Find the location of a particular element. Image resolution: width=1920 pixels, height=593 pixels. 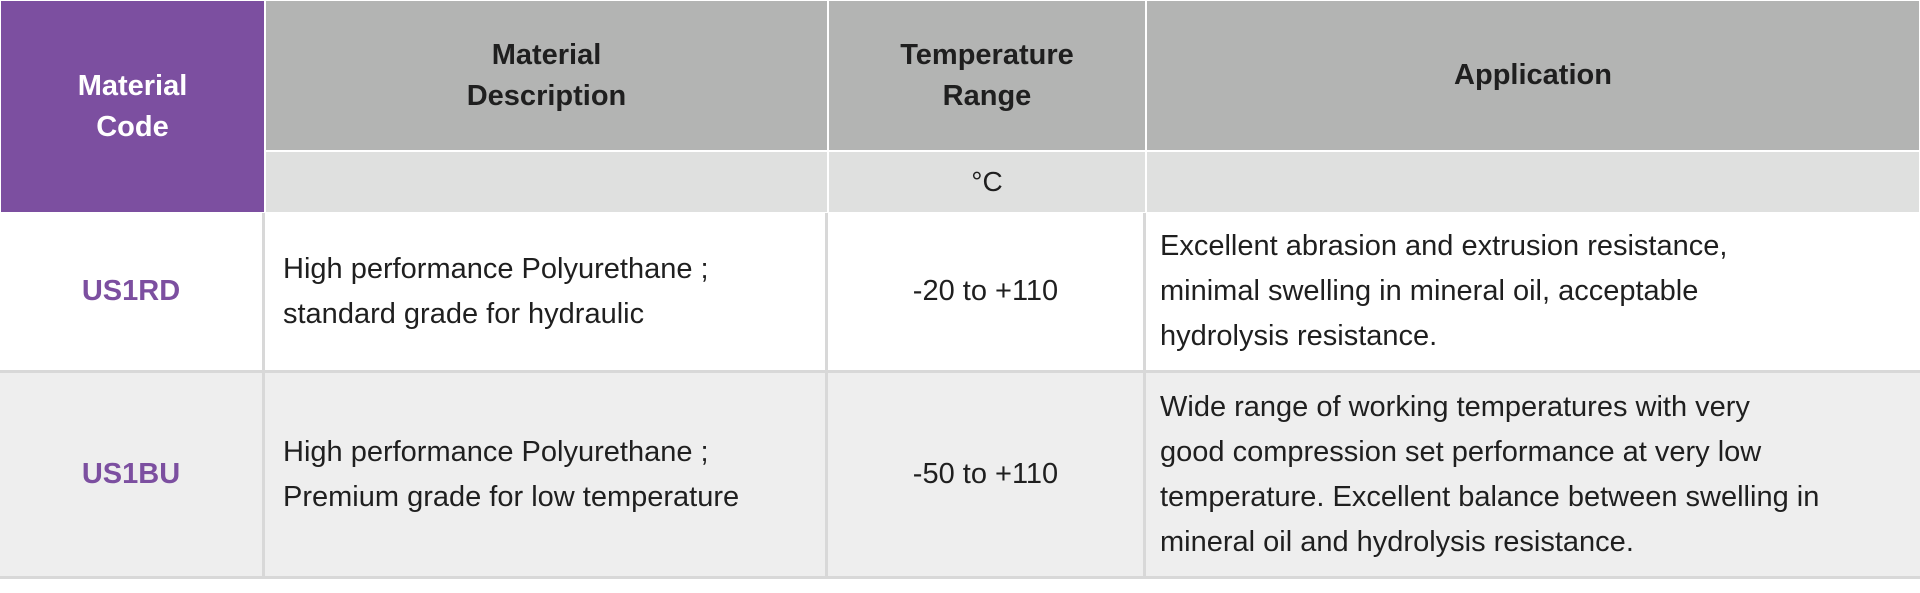

header-desc-line1: Material is located at coordinates (546, 54).